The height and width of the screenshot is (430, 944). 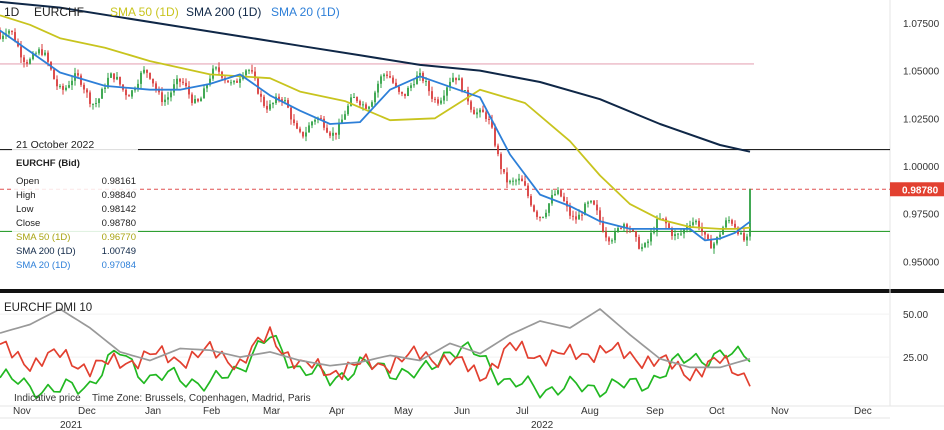 What do you see at coordinates (780, 411) in the screenshot?
I see `x-axis-month-label: Nov` at bounding box center [780, 411].